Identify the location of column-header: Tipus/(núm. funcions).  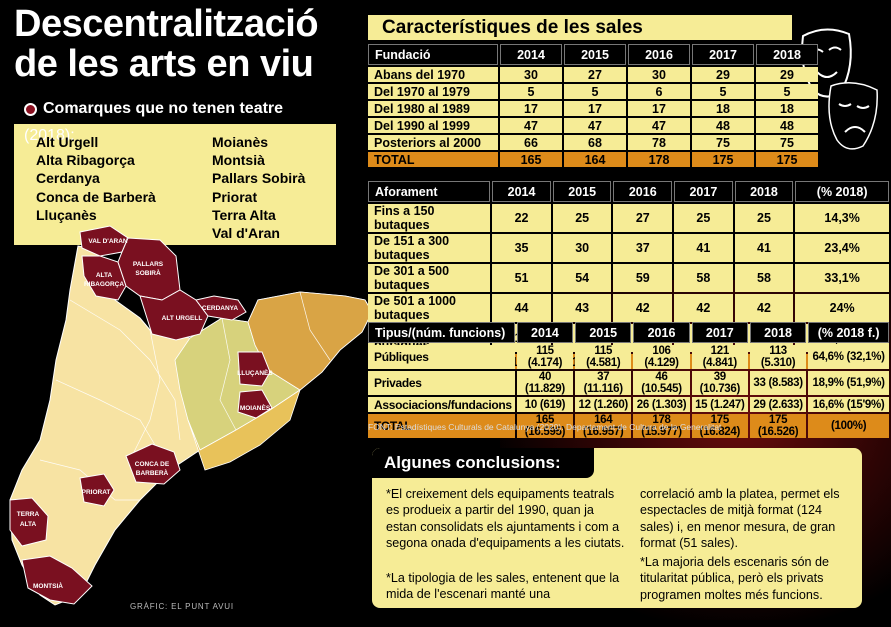
(441, 332).